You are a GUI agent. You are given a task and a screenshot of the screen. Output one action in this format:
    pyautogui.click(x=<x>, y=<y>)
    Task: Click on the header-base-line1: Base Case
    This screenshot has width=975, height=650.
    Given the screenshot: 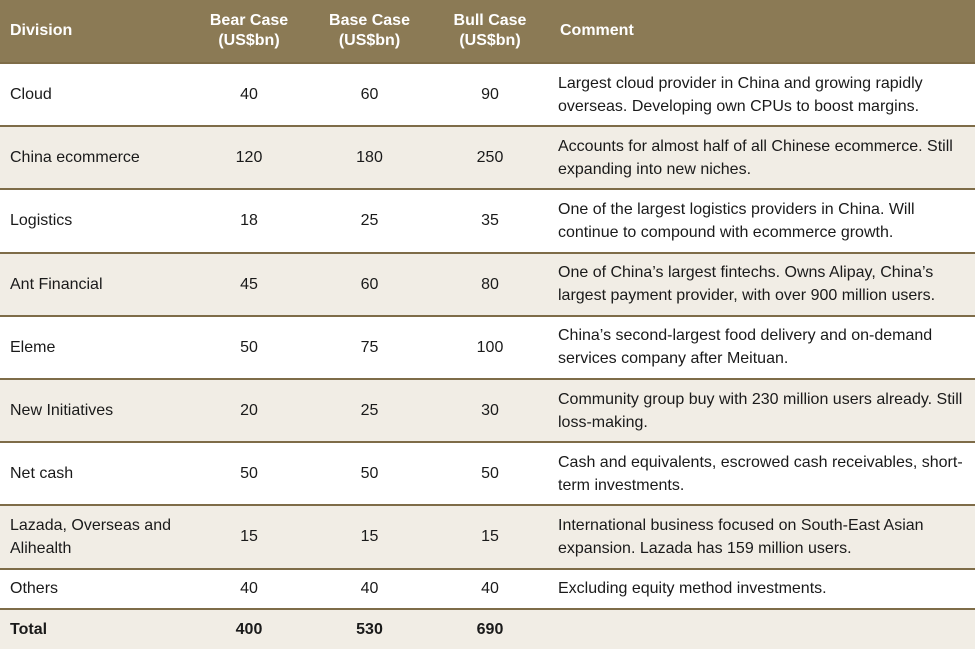 What is the action you would take?
    pyautogui.click(x=369, y=20)
    